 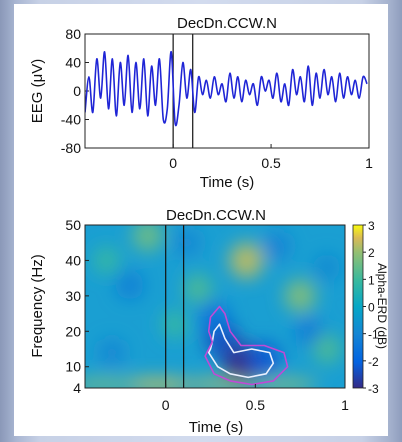 I want to click on eeg-series-line, so click(x=226, y=88).